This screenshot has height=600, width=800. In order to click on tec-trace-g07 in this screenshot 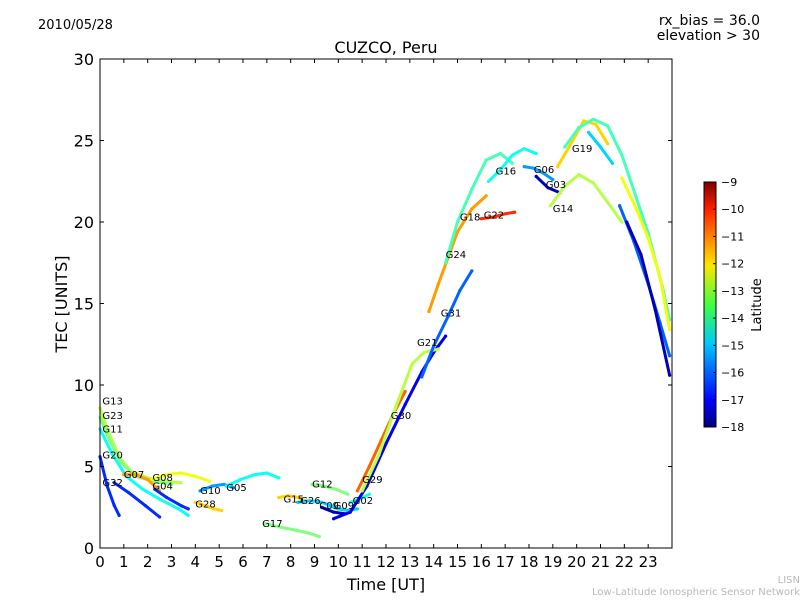, I will do `click(142, 483)`.